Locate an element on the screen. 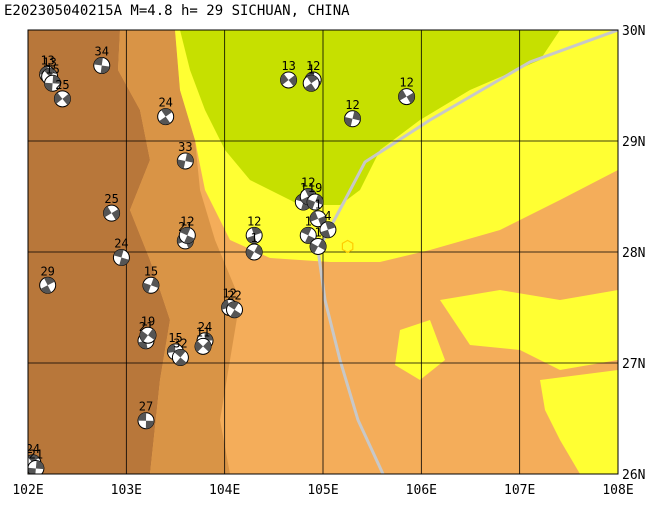 The height and width of the screenshot is (505, 664). event-depth-label: 11 is located at coordinates (203, 332).